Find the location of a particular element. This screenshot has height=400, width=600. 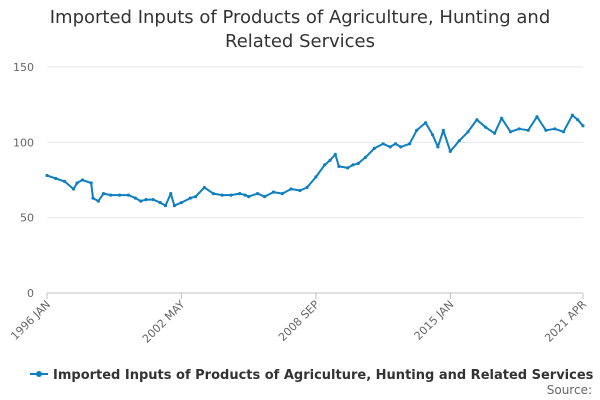

x-tick-label-2: 2008 SEP is located at coordinates (299, 321).